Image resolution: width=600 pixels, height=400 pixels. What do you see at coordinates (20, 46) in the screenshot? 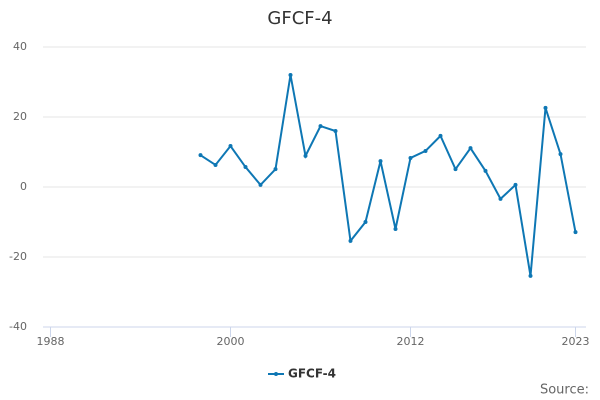
I see `y-tick-label: 40` at bounding box center [20, 46].